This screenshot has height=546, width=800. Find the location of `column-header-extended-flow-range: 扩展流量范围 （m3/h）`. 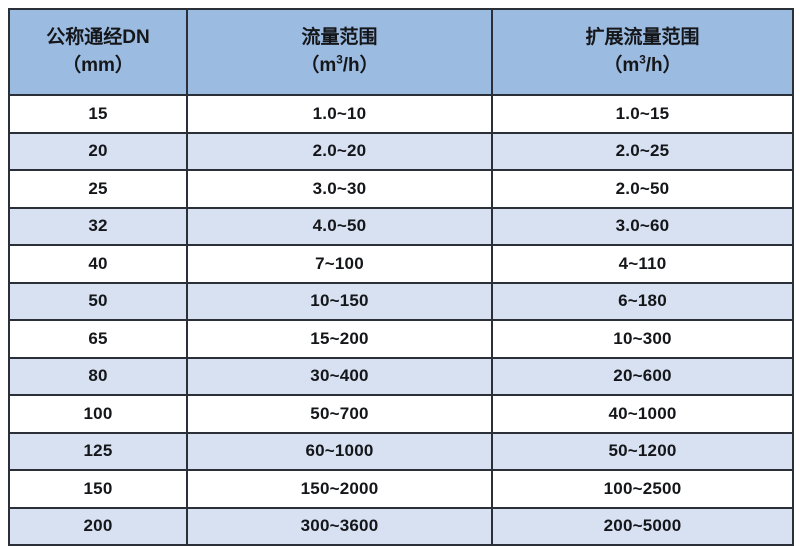

column-header-extended-flow-range: 扩展流量范围 （m3/h） is located at coordinates (642, 52).